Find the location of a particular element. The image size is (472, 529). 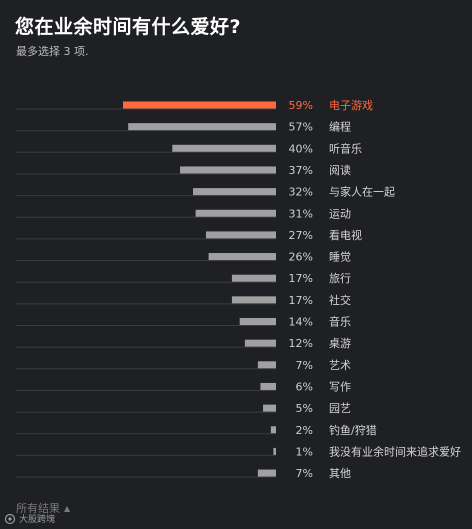

show-all-results-label: 所有结果 is located at coordinates (38, 508).